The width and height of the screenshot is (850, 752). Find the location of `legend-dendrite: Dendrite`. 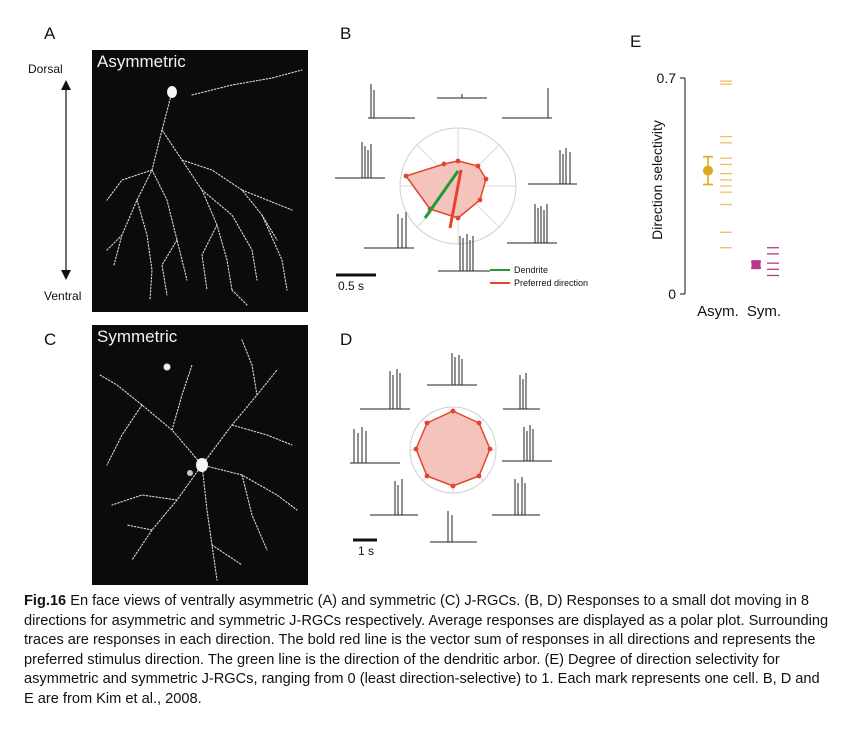

legend-dendrite: Dendrite is located at coordinates (519, 270).